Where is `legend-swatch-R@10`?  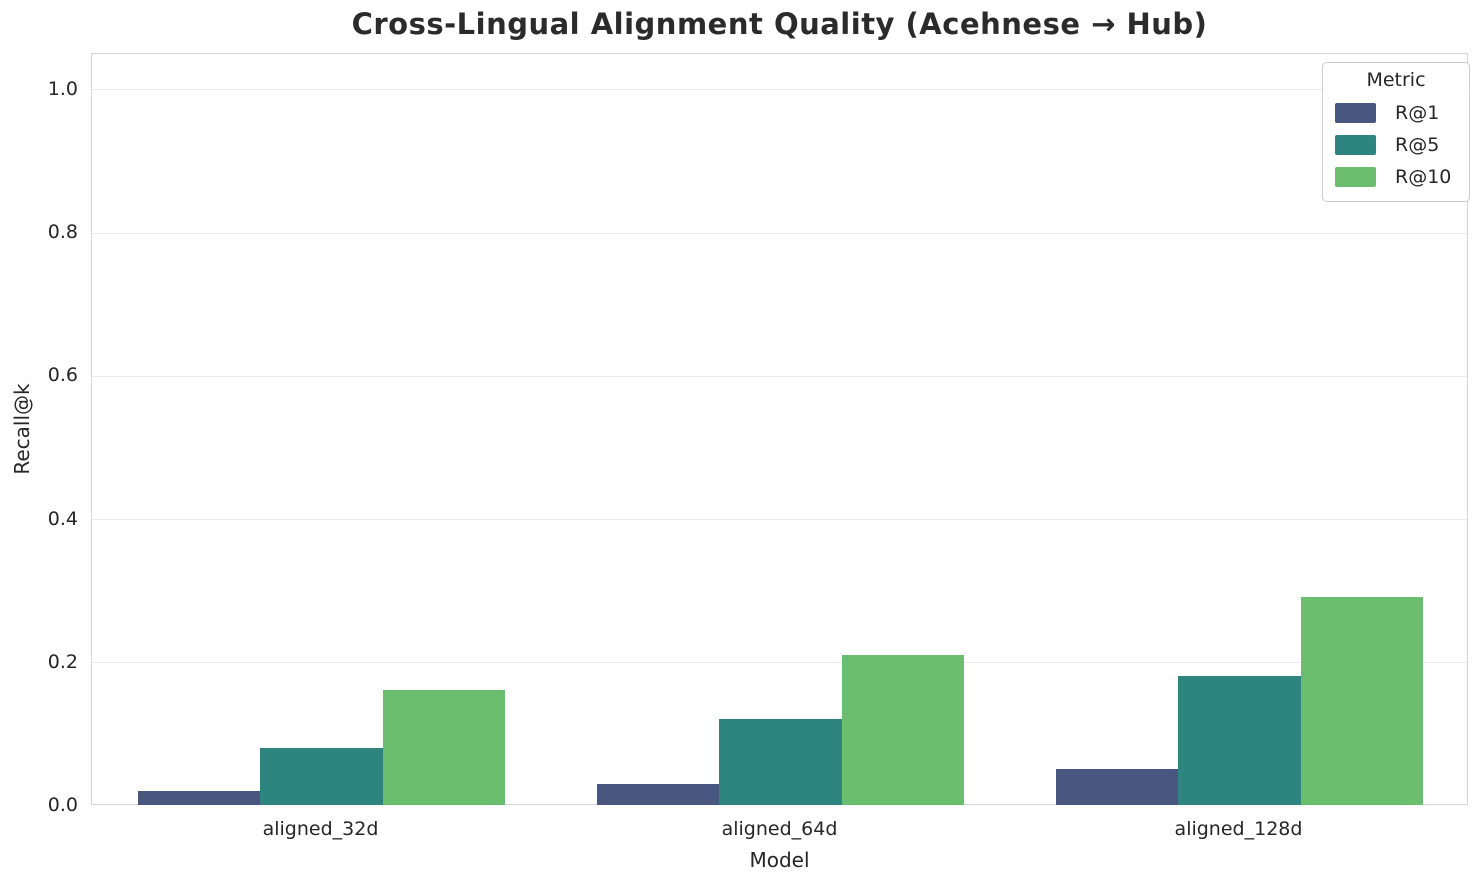 legend-swatch-R@10 is located at coordinates (1355, 177).